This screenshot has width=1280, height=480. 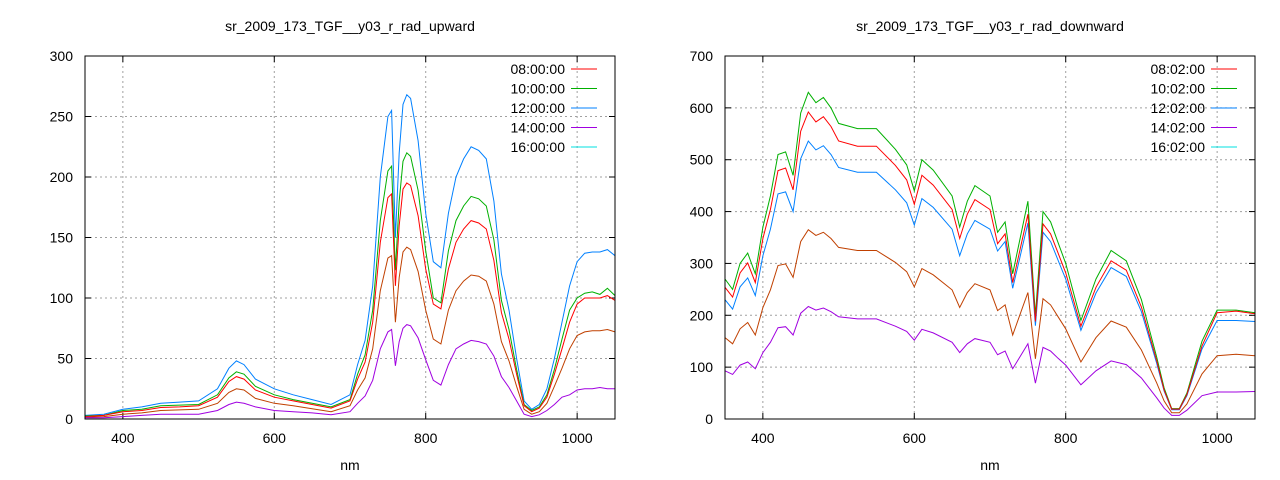 I want to click on legend-label: 10:00:00, so click(x=538, y=89).